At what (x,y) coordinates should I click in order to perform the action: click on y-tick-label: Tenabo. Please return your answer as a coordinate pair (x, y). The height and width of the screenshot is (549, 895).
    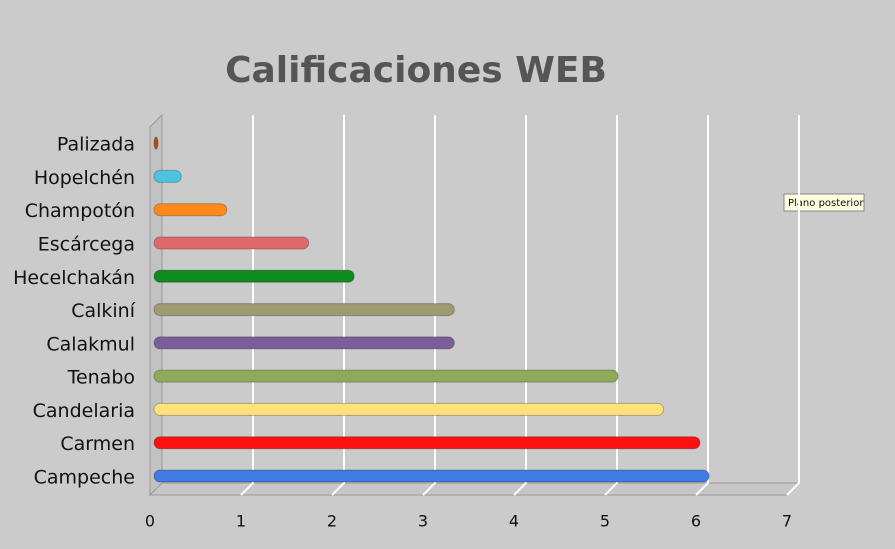
    Looking at the image, I should click on (101, 378).